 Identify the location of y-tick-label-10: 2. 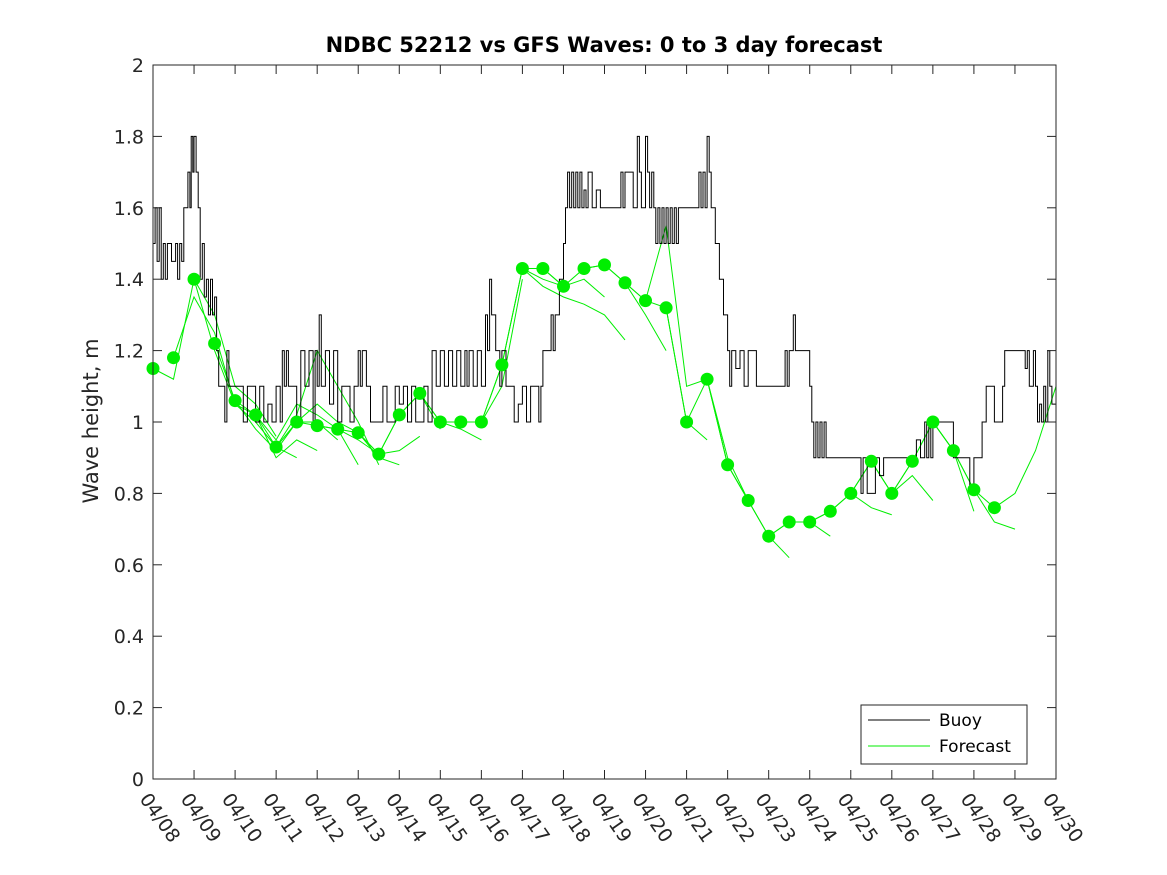
(138, 66).